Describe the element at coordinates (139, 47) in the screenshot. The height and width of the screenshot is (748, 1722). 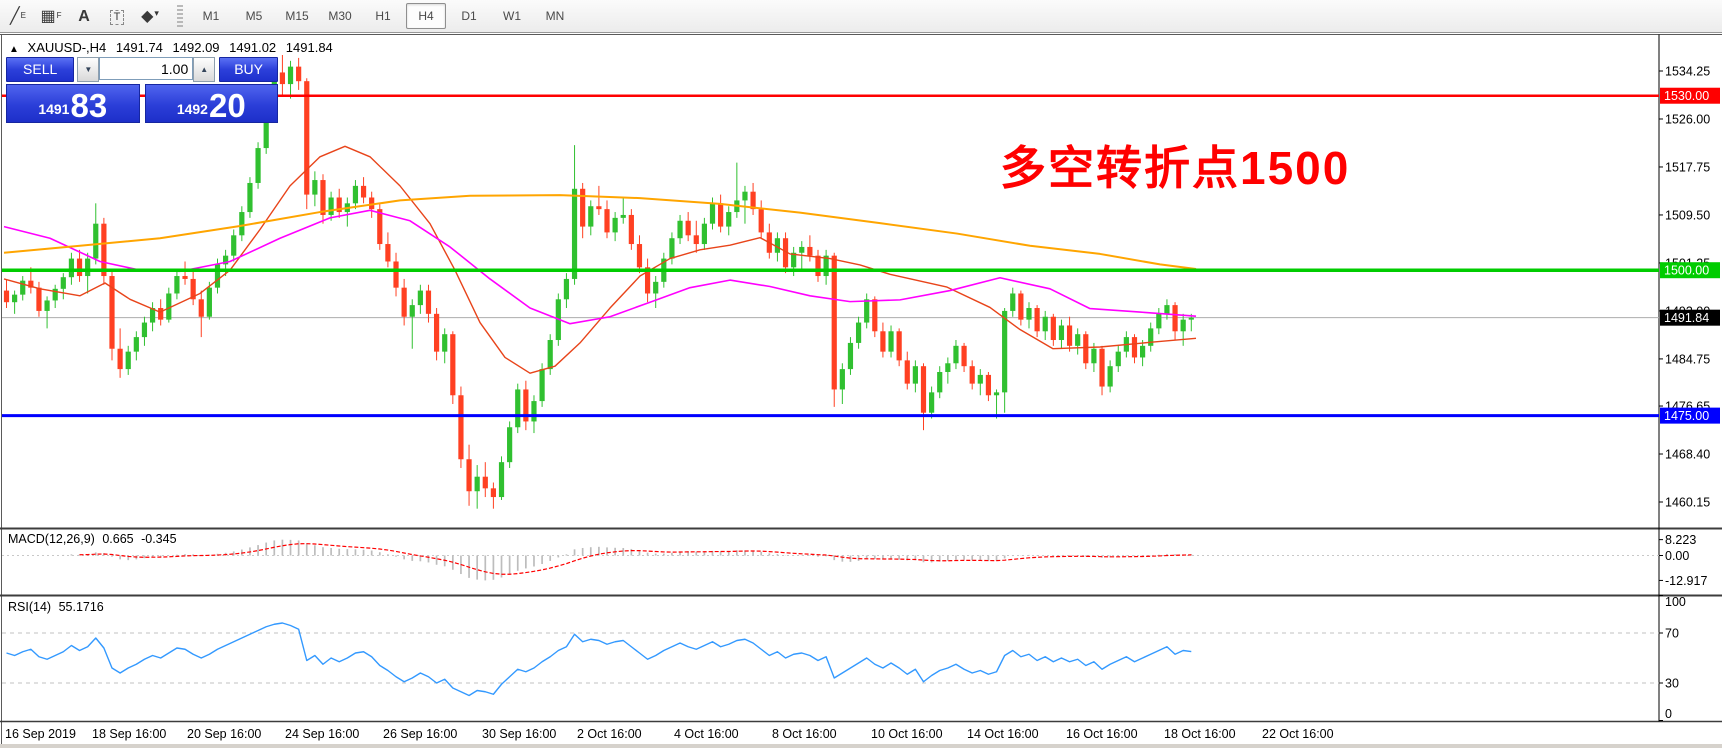
I see `ohlc-open: 1491.74` at that location.